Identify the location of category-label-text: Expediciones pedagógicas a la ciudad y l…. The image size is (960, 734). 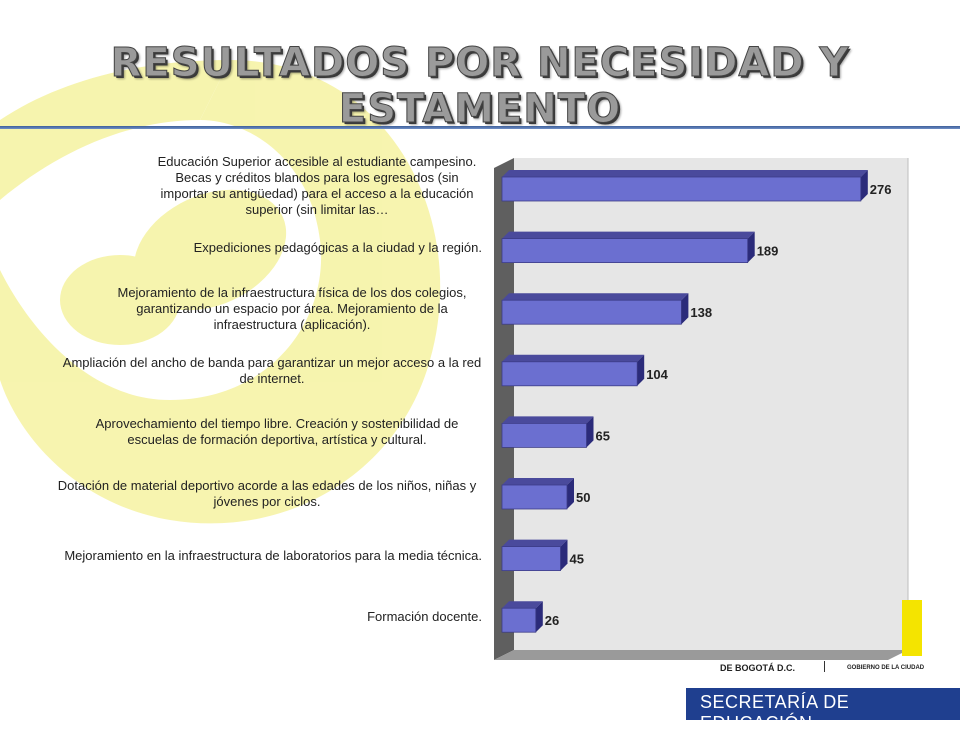
(337, 247).